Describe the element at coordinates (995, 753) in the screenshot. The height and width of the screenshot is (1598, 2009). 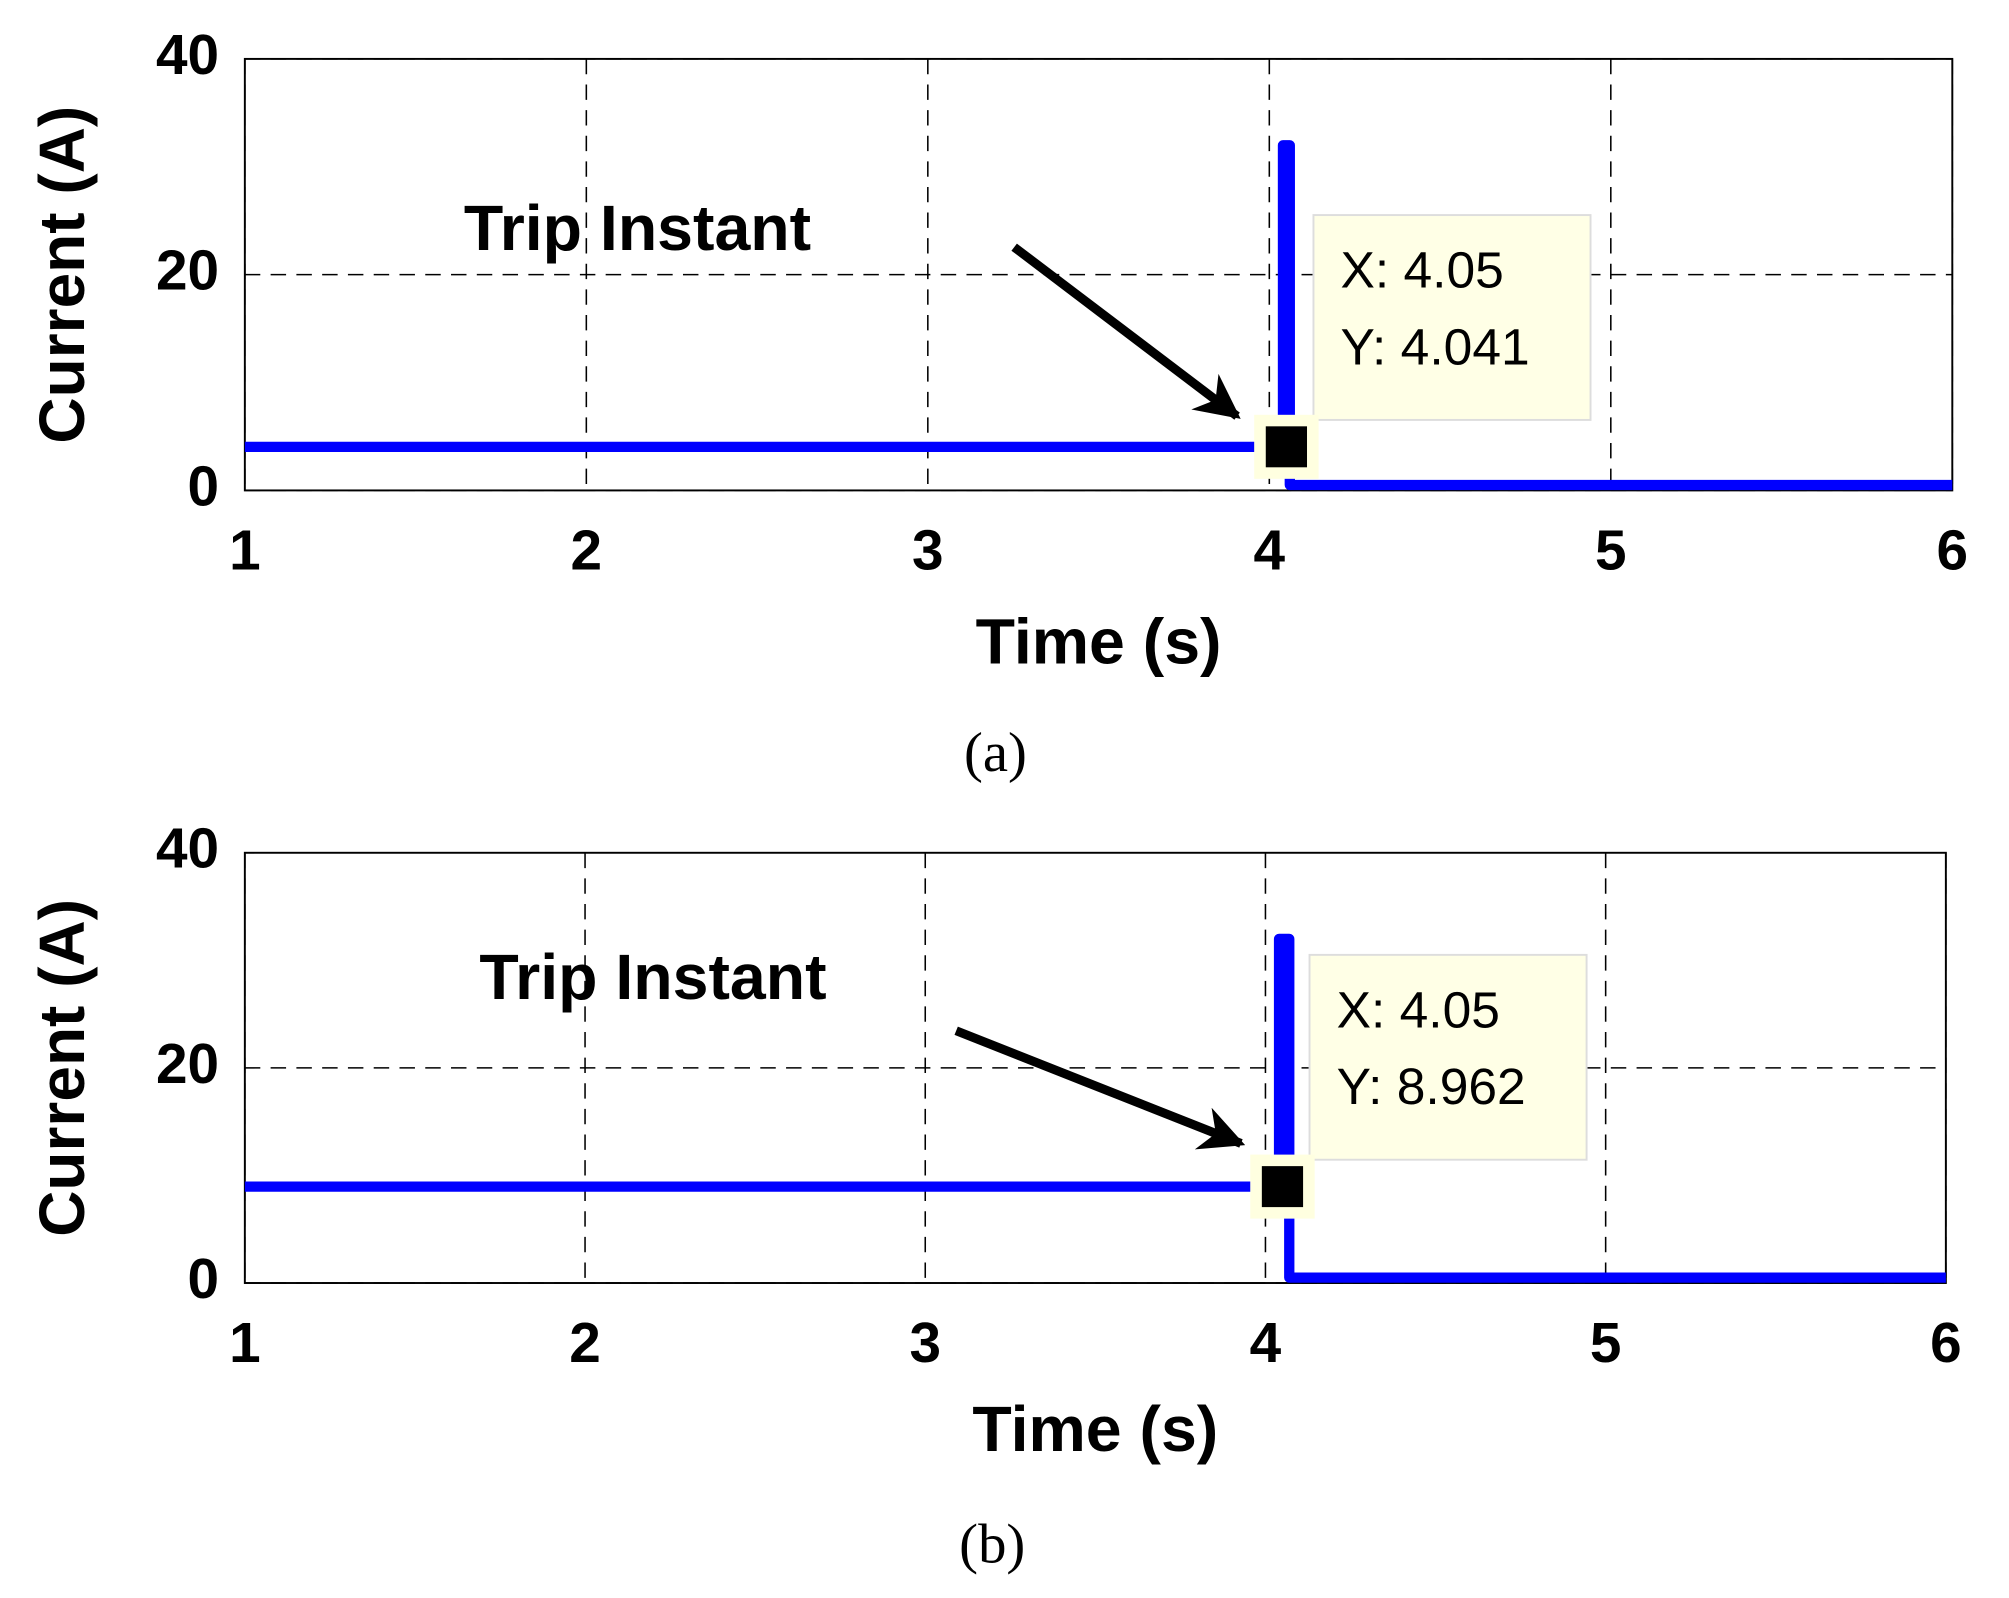
I see `caption: (a)` at that location.